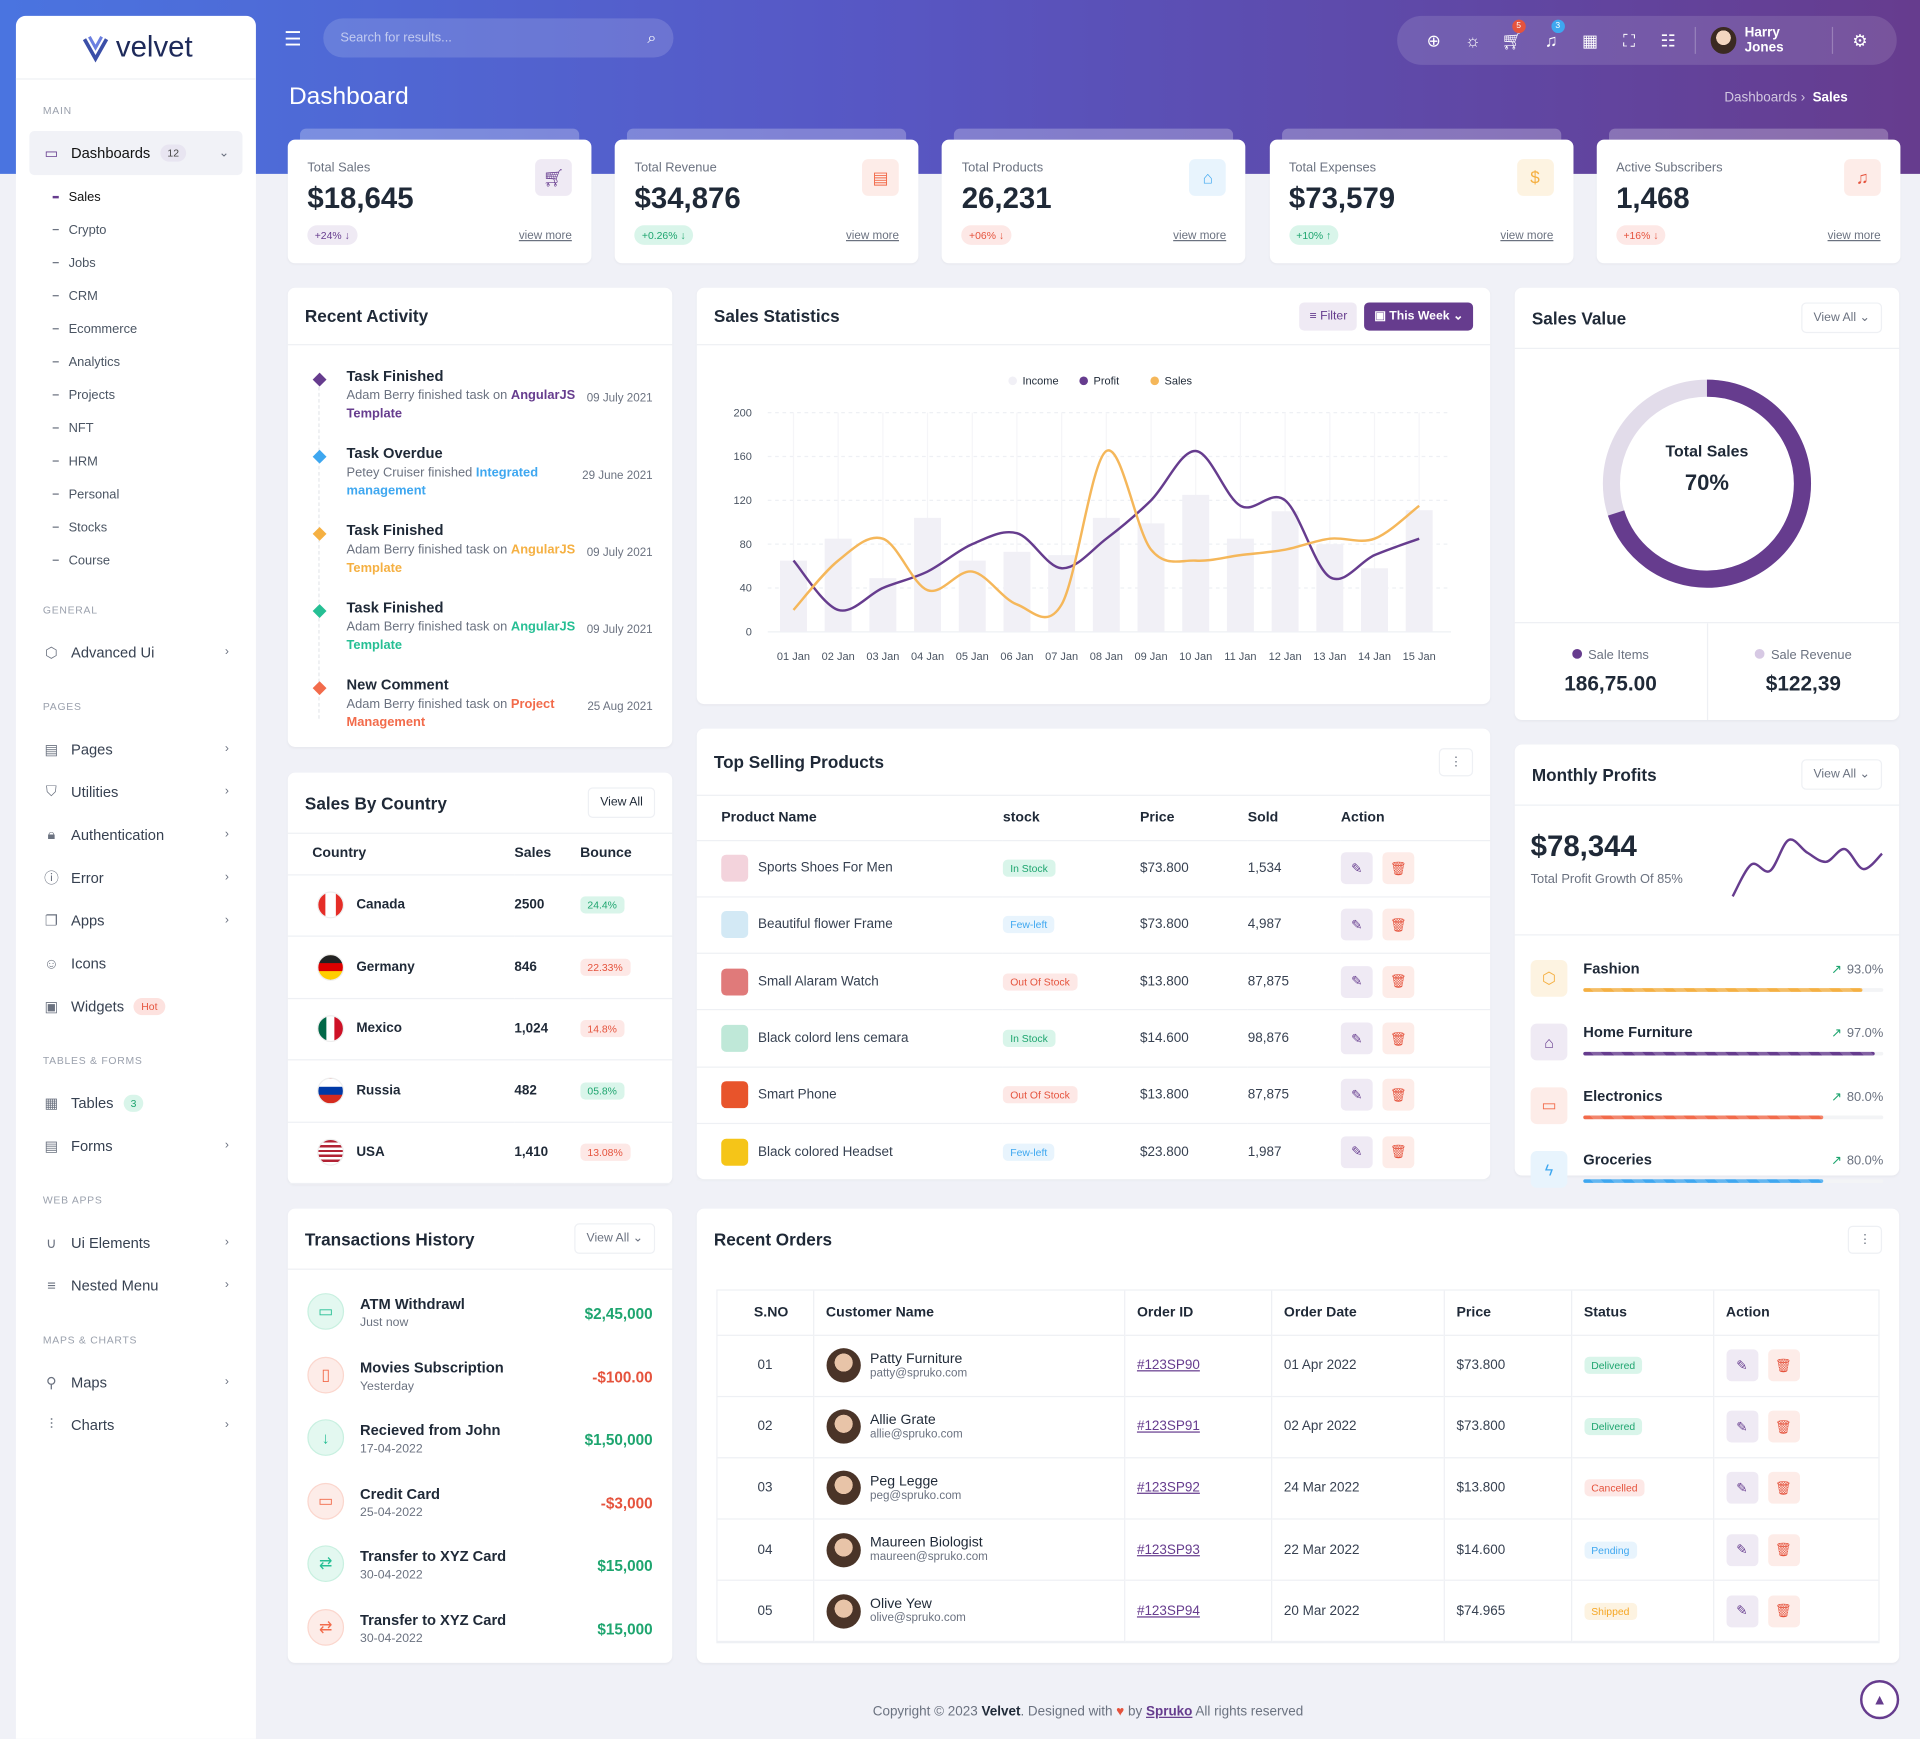 Image resolution: width=1920 pixels, height=1739 pixels. Describe the element at coordinates (136, 494) in the screenshot. I see `submenu-item-personal: Personal` at that location.